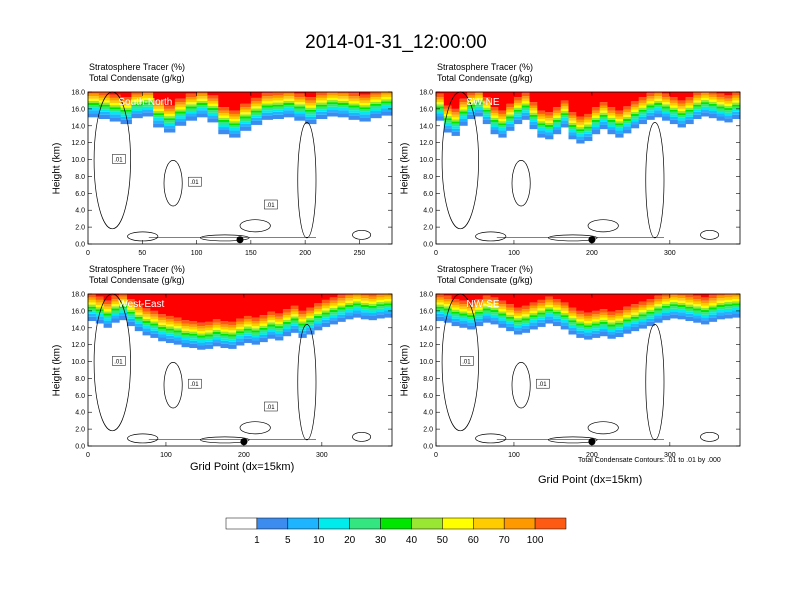 This screenshot has height=612, width=792. Describe the element at coordinates (588, 370) in the screenshot. I see `plot-frame` at that location.